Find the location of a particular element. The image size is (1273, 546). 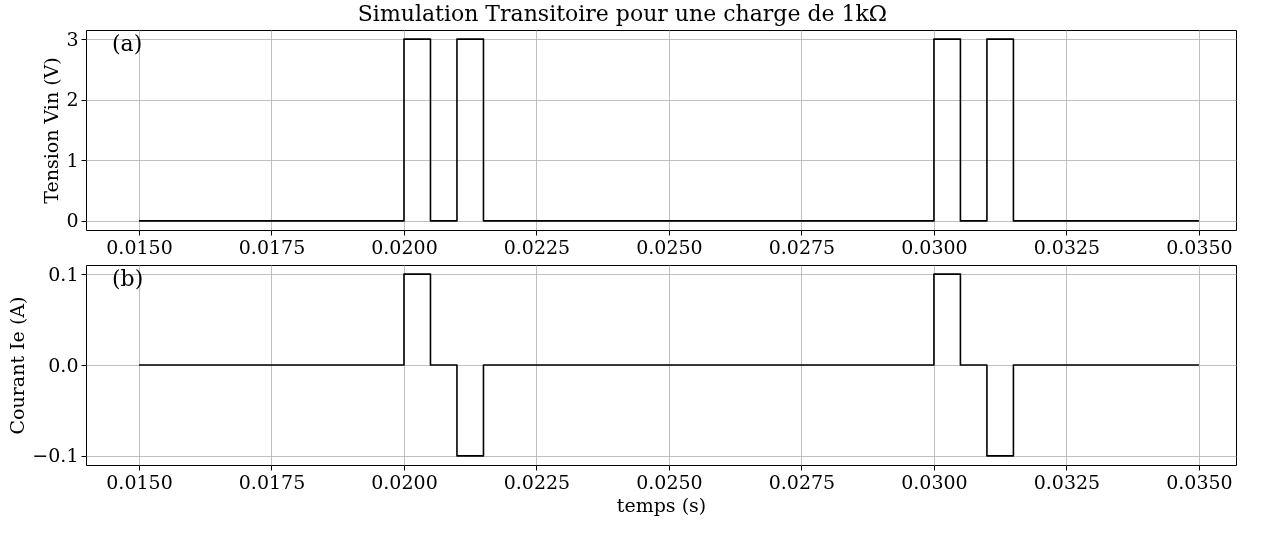

y-tick-label: 3 is located at coordinates (72, 38).